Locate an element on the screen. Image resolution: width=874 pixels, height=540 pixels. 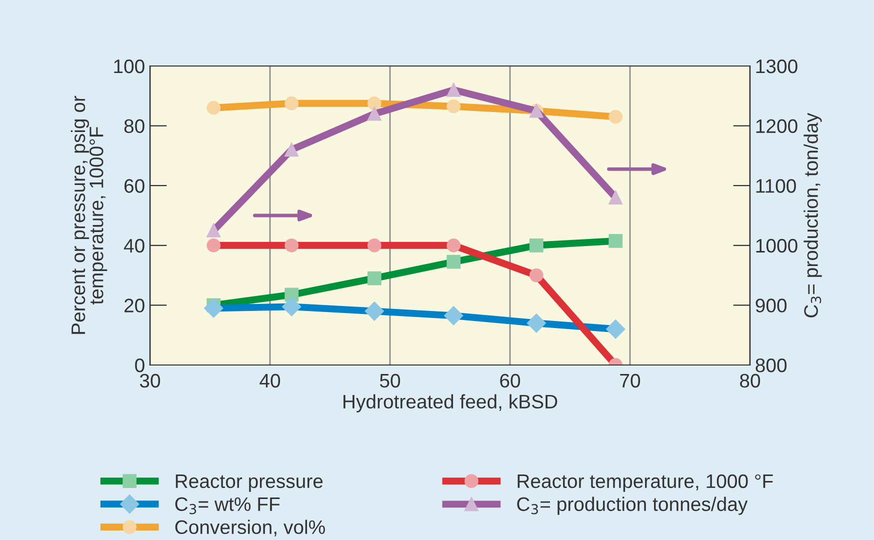
legend-label: C$_{3}$= wt% FF is located at coordinates (227, 505).